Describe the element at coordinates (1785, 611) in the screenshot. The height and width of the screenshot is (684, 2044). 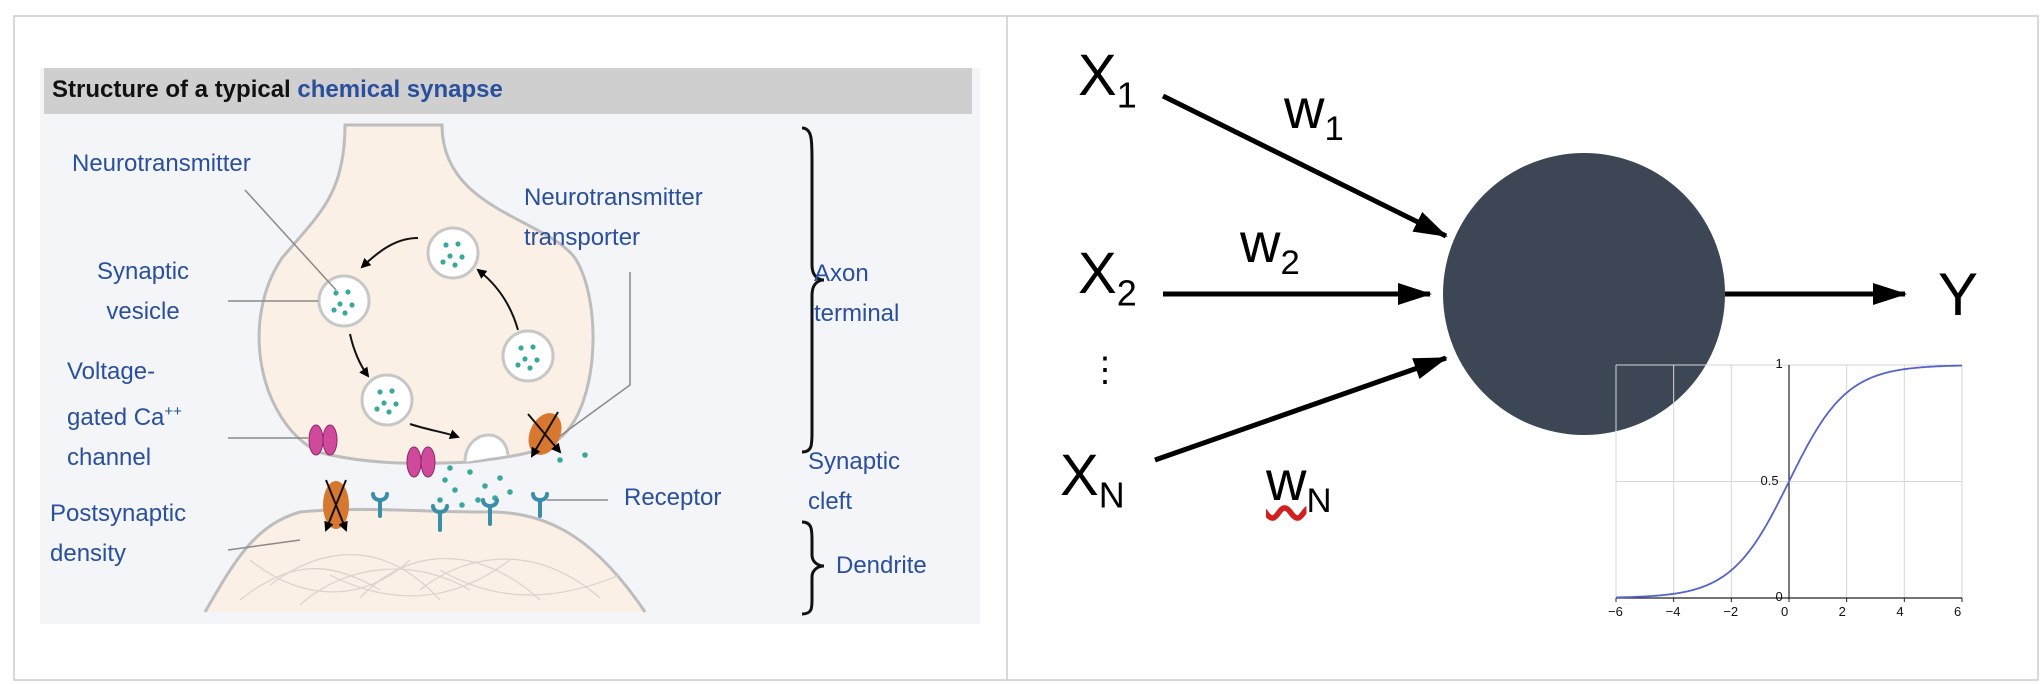
I see `chart-x-tick-label: 0` at that location.